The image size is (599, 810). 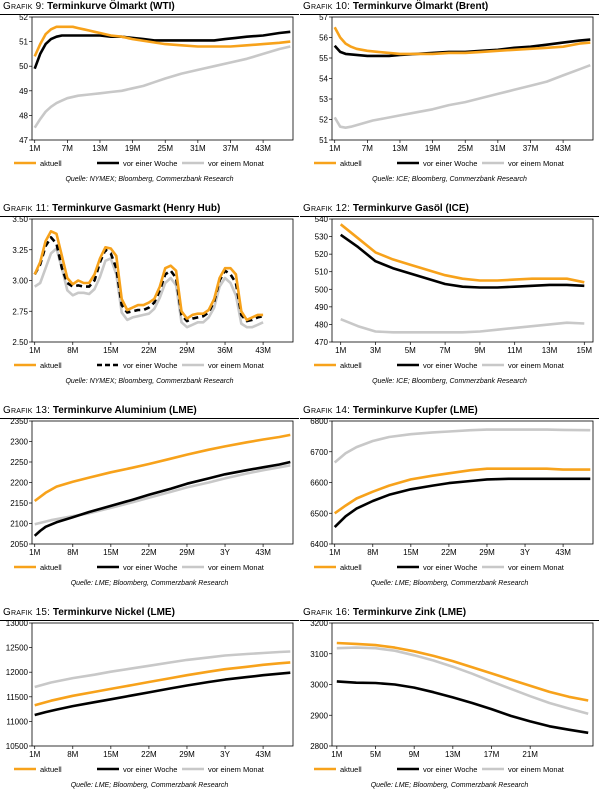 What do you see at coordinates (322, 272) in the screenshot?
I see `y-tick-label: 510` at bounding box center [322, 272].